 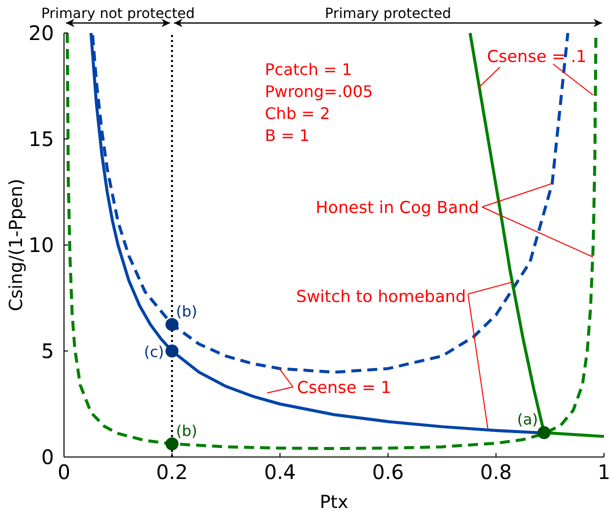 What do you see at coordinates (172, 472) in the screenshot?
I see `x-tick-label: 0.2` at bounding box center [172, 472].